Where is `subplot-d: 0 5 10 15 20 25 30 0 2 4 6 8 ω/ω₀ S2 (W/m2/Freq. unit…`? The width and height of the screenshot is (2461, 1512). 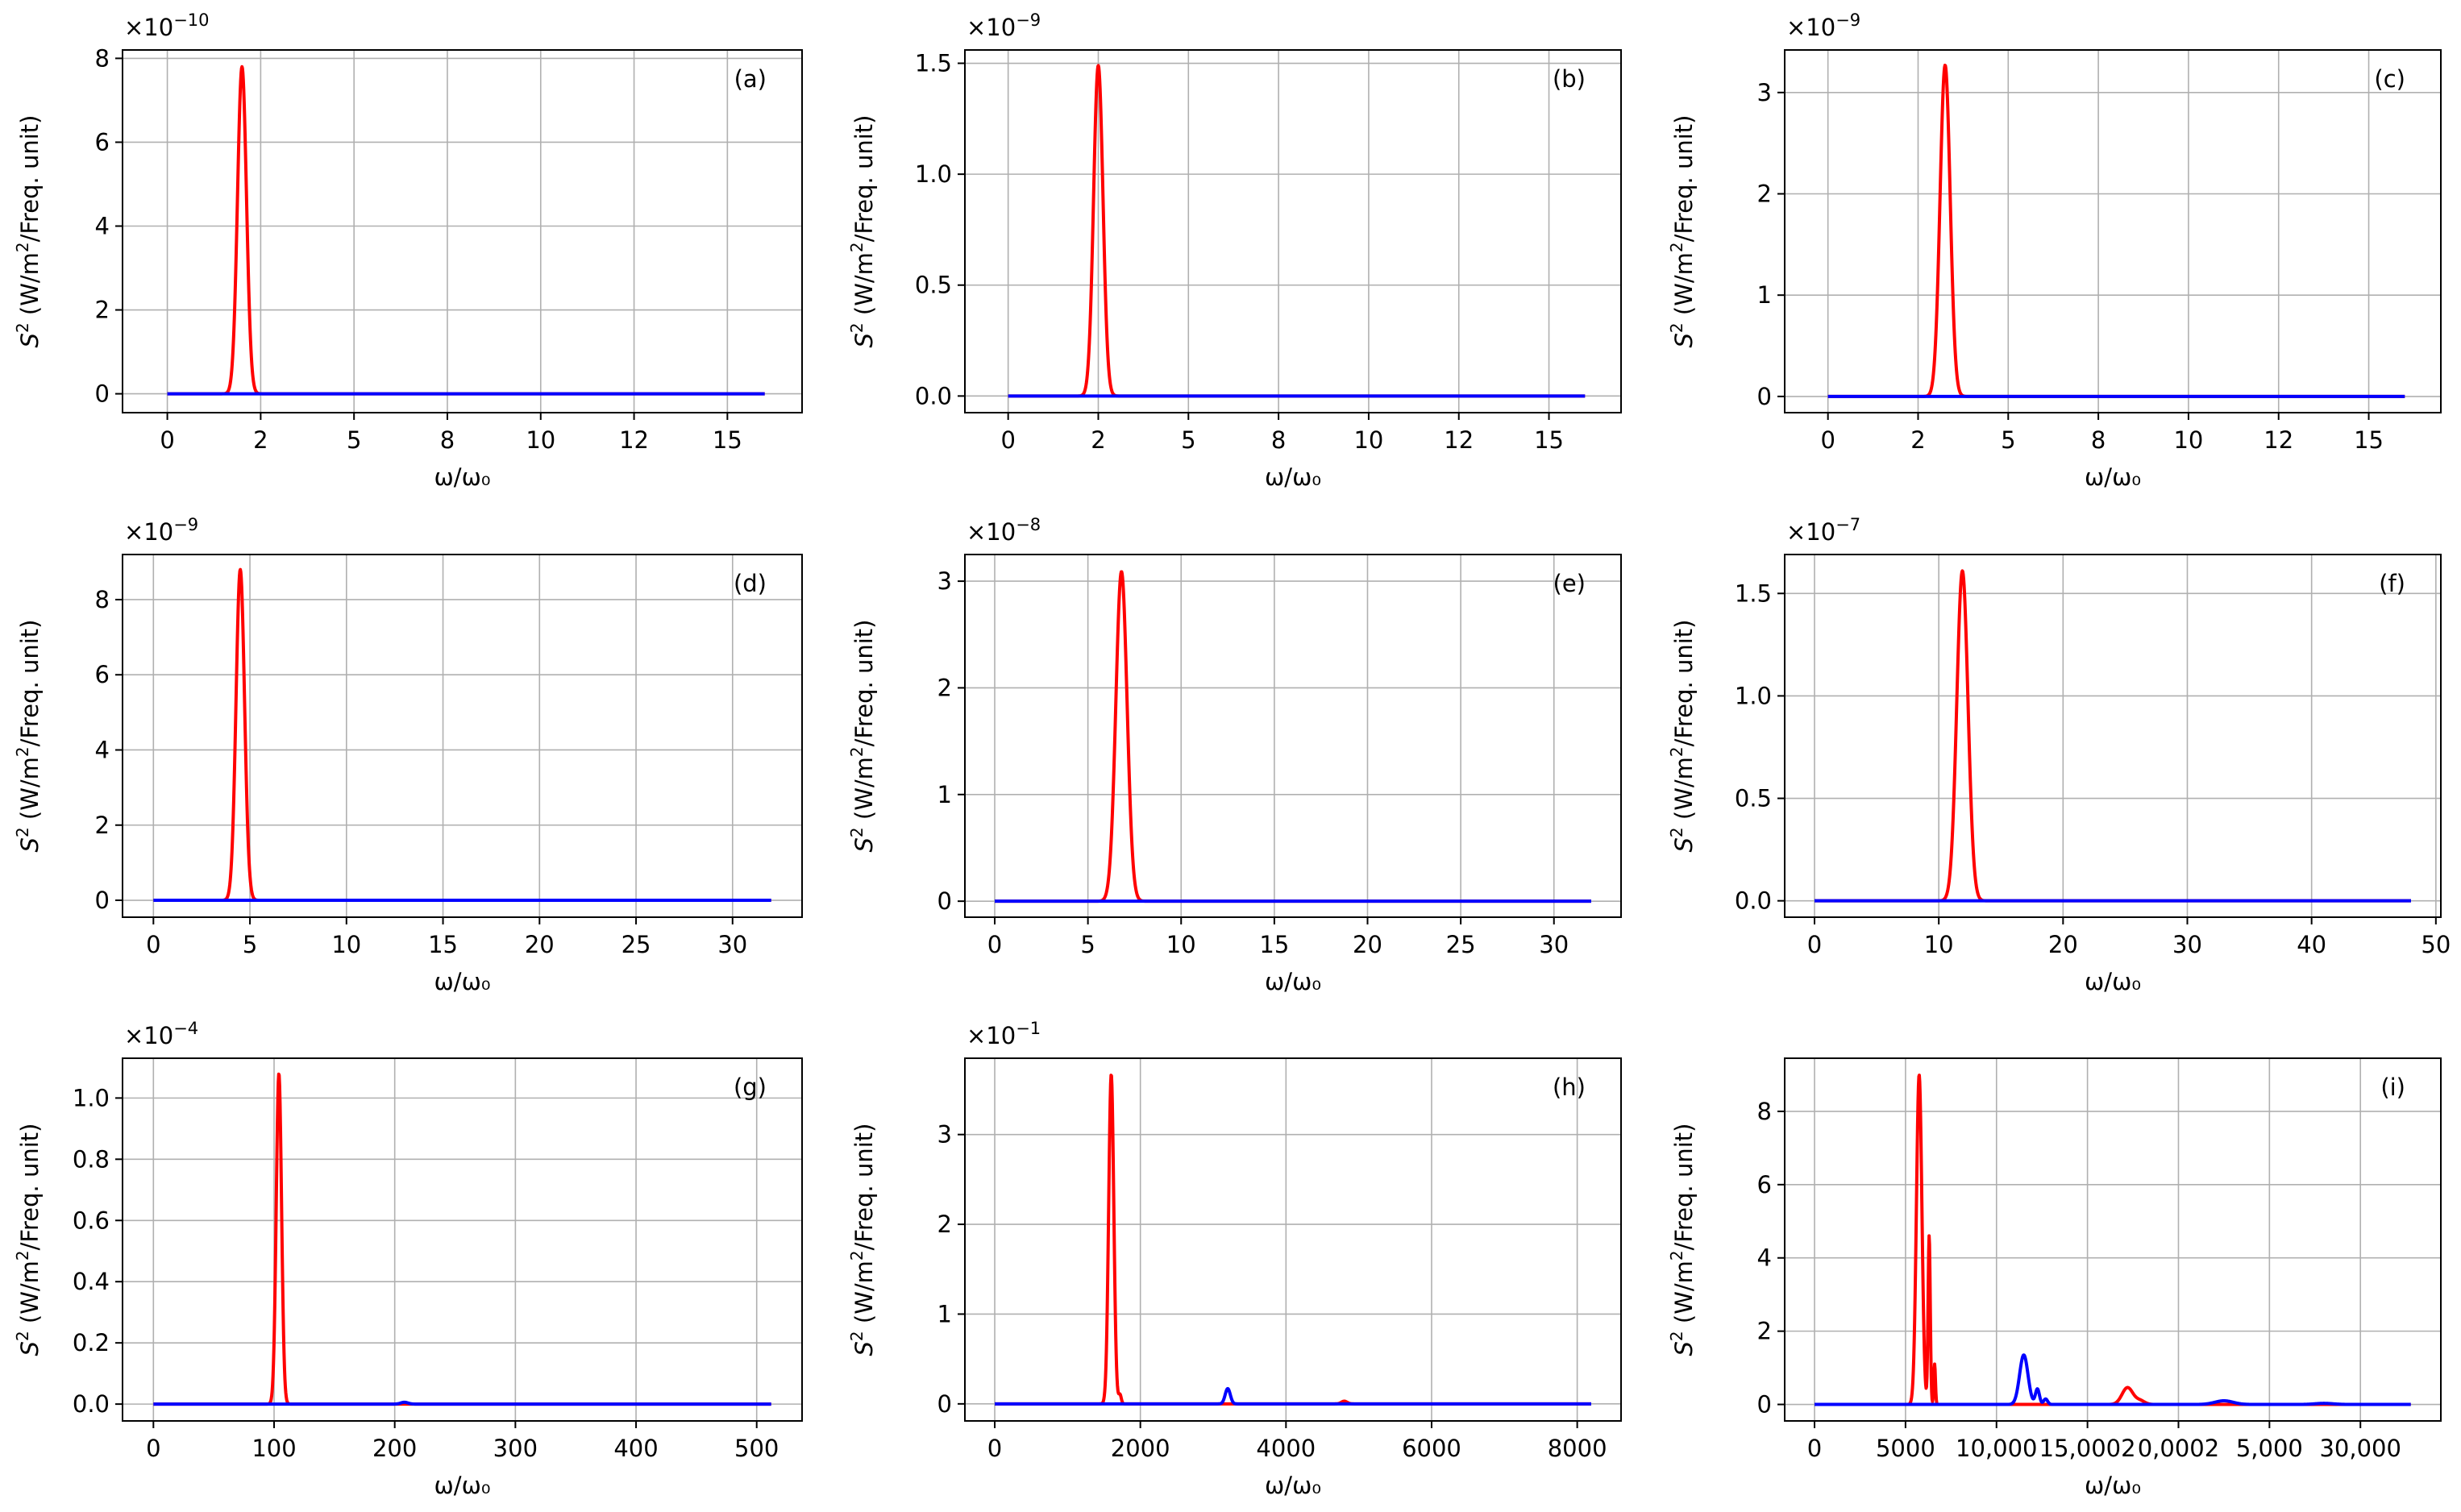
subplot-d: 0 5 10 15 20 25 30 0 2 4 6 8 ω/ω₀ S2 (W/m2/Freq. unit… is located at coordinates (408, 755).